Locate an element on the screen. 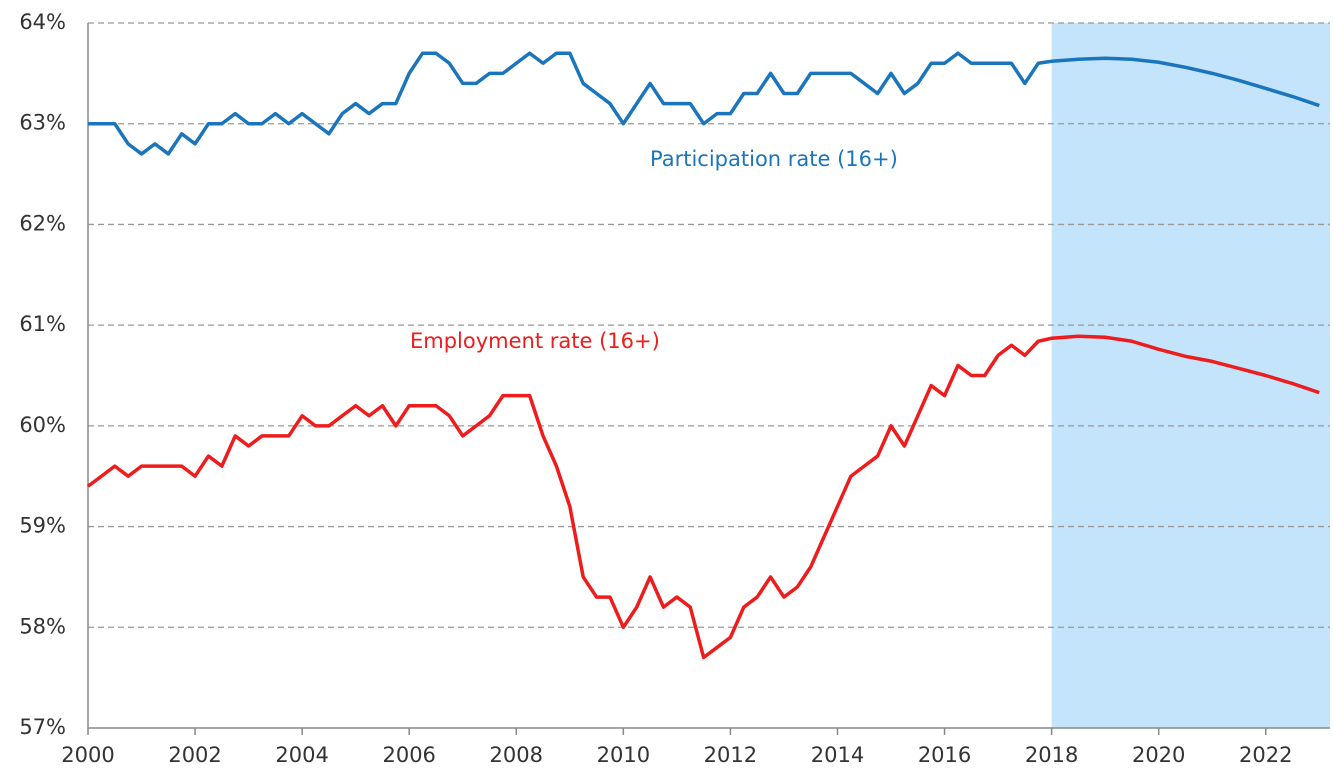 The image size is (1333, 774). series-label: Participation rate (16+) is located at coordinates (774, 159).